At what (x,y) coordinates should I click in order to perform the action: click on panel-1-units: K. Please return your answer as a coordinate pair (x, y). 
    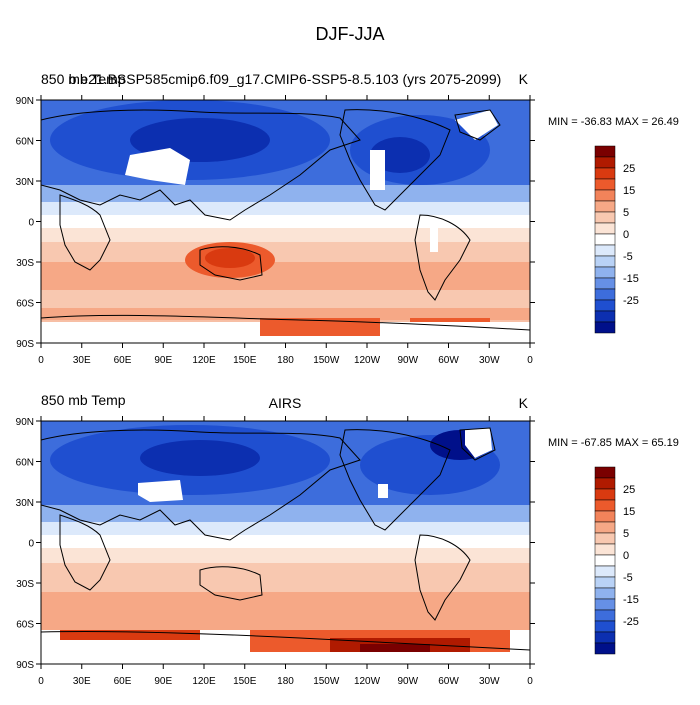
    Looking at the image, I should click on (524, 79).